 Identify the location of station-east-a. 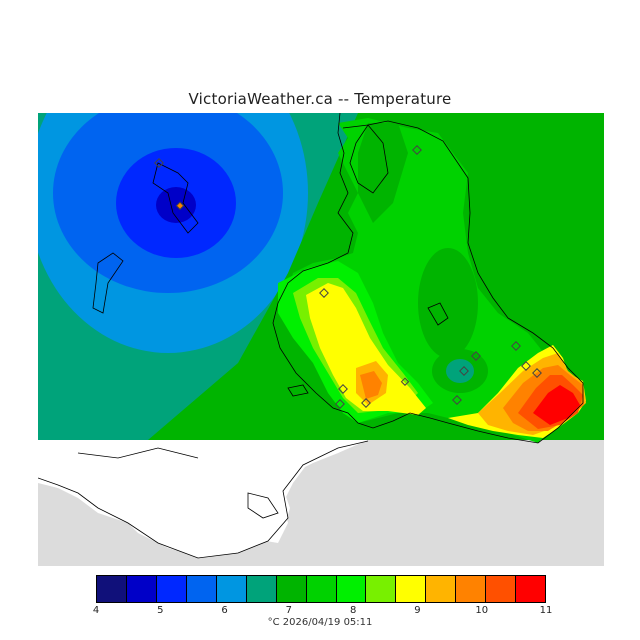
(464, 371).